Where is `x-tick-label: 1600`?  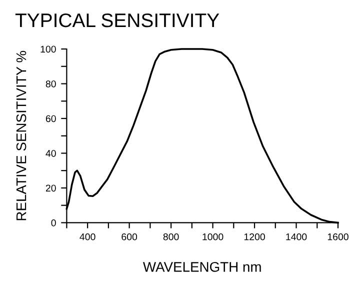 x-tick-label: 1600 is located at coordinates (338, 236).